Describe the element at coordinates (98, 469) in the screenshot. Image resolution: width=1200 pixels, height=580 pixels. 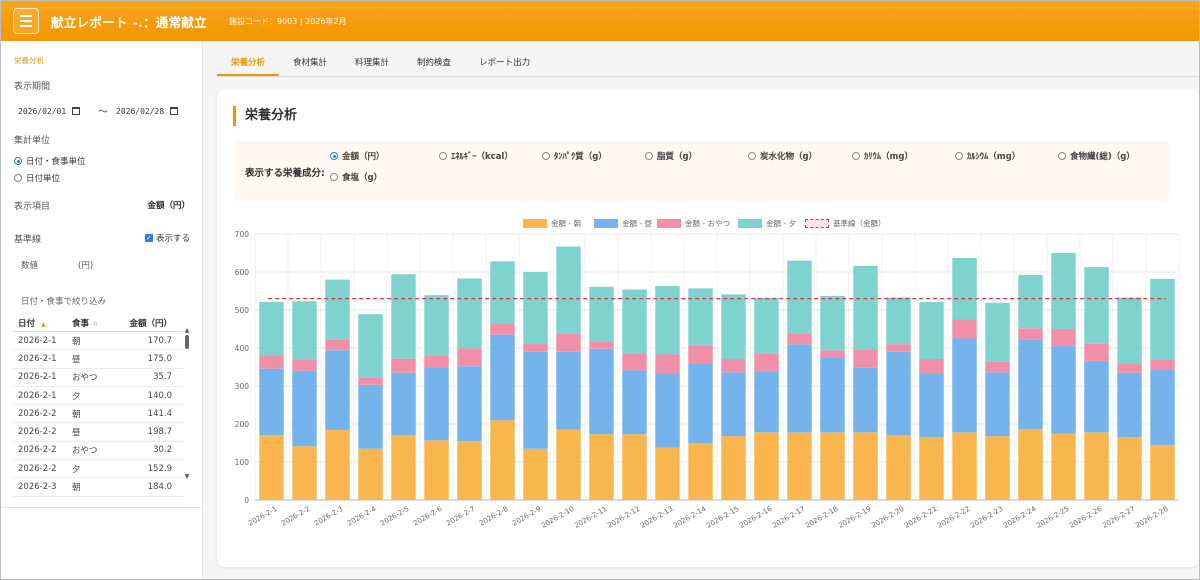
I see `table-row: 2026-2-2 夕 152.9` at that location.